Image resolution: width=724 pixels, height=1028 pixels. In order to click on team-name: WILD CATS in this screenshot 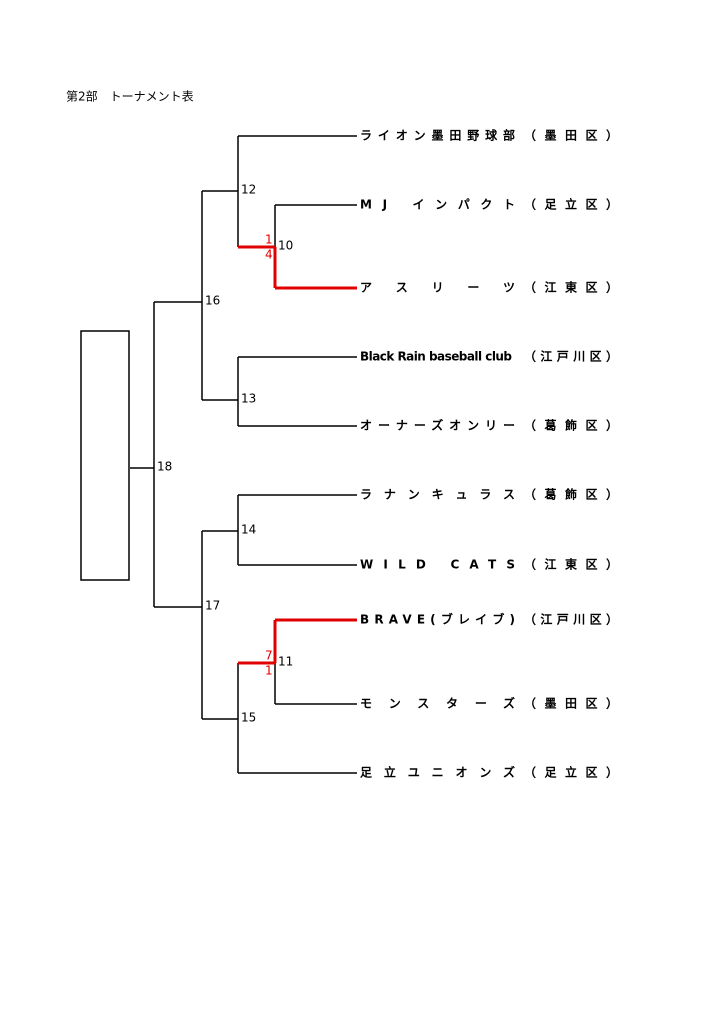, I will do `click(437, 565)`.